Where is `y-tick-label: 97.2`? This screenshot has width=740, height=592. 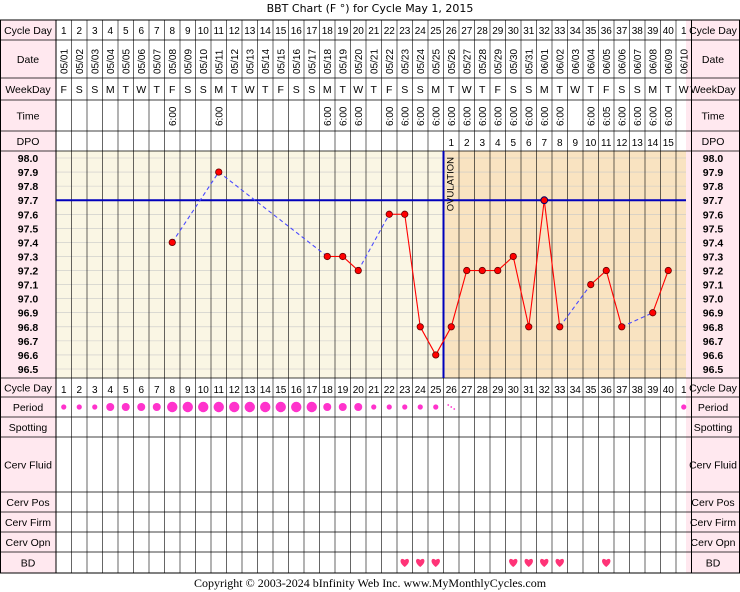 y-tick-label: 97.2 is located at coordinates (28, 272).